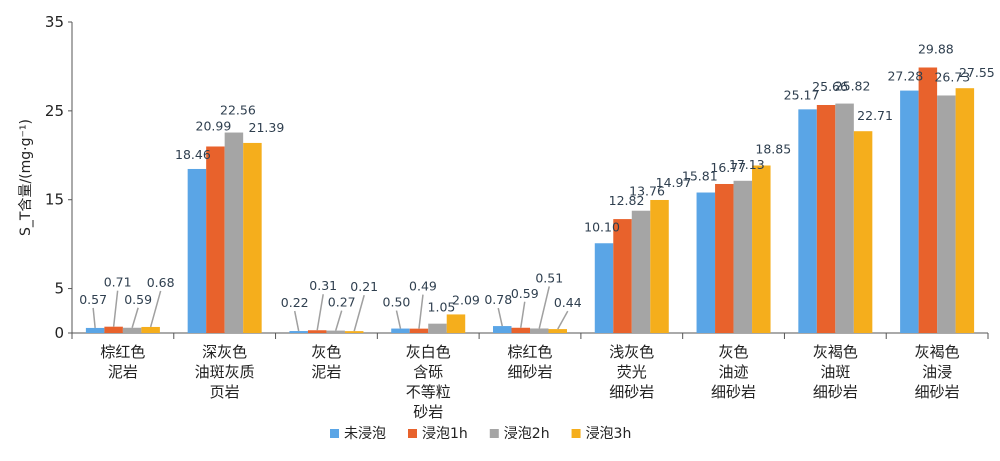  What do you see at coordinates (54, 111) in the screenshot?
I see `y-tick-label: 25` at bounding box center [54, 111].